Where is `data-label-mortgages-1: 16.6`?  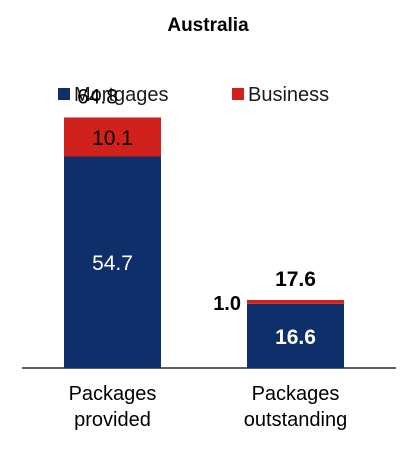 data-label-mortgages-1: 16.6 is located at coordinates (295, 337).